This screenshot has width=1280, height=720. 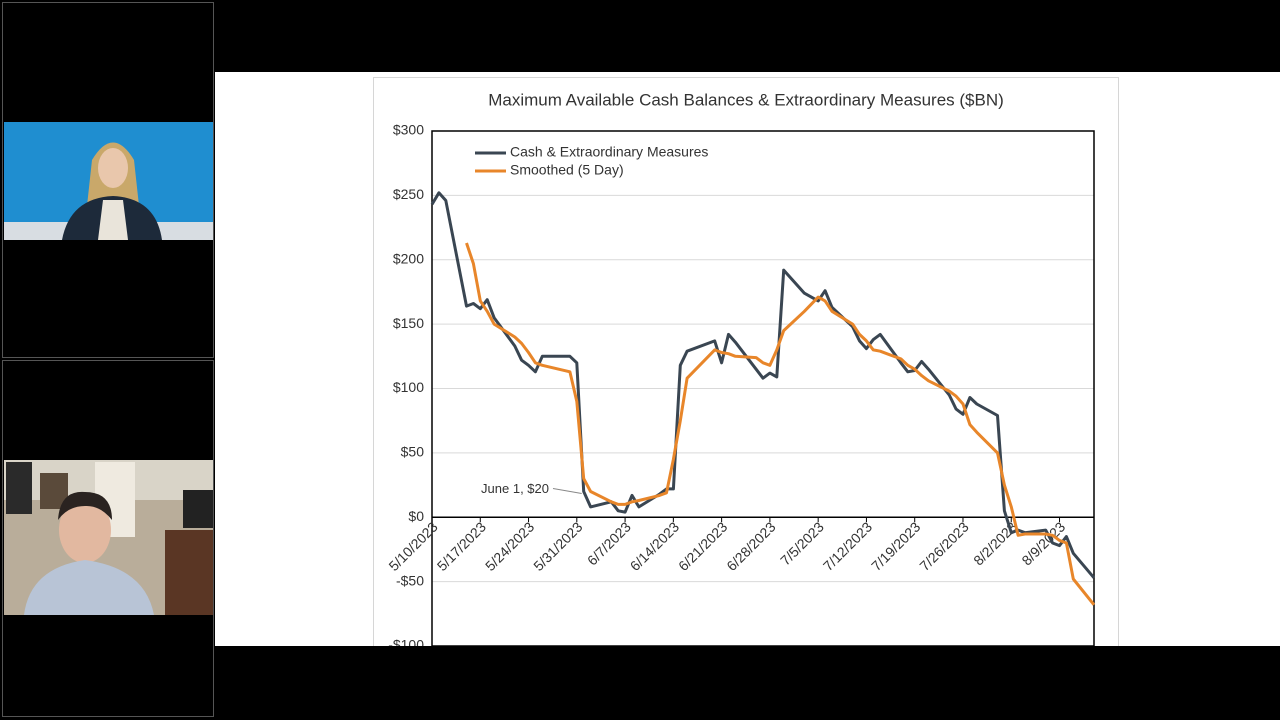 What do you see at coordinates (408, 130) in the screenshot?
I see `y-tick-label: $300` at bounding box center [408, 130].